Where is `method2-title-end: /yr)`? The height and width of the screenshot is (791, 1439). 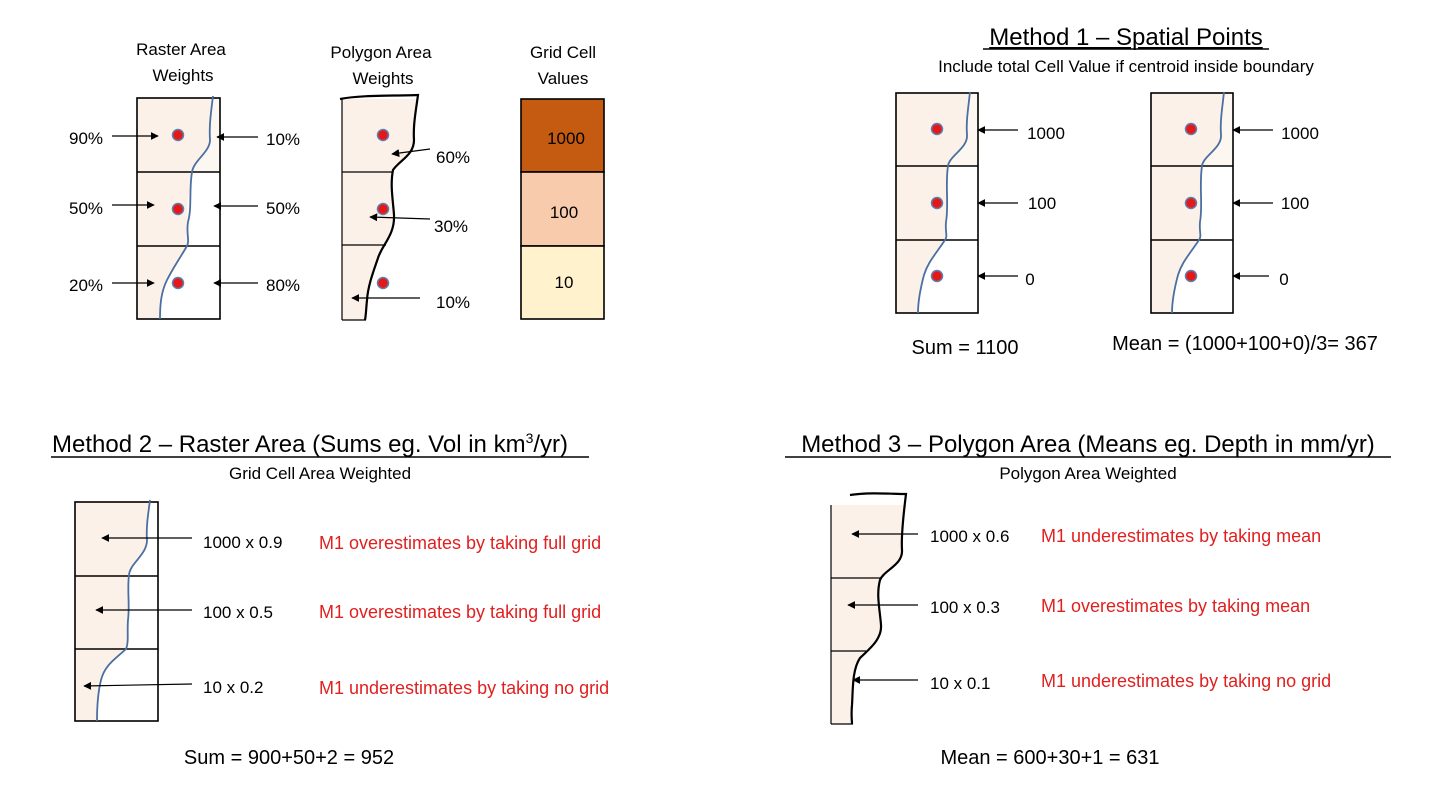
method2-title-end: /yr) is located at coordinates (550, 444).